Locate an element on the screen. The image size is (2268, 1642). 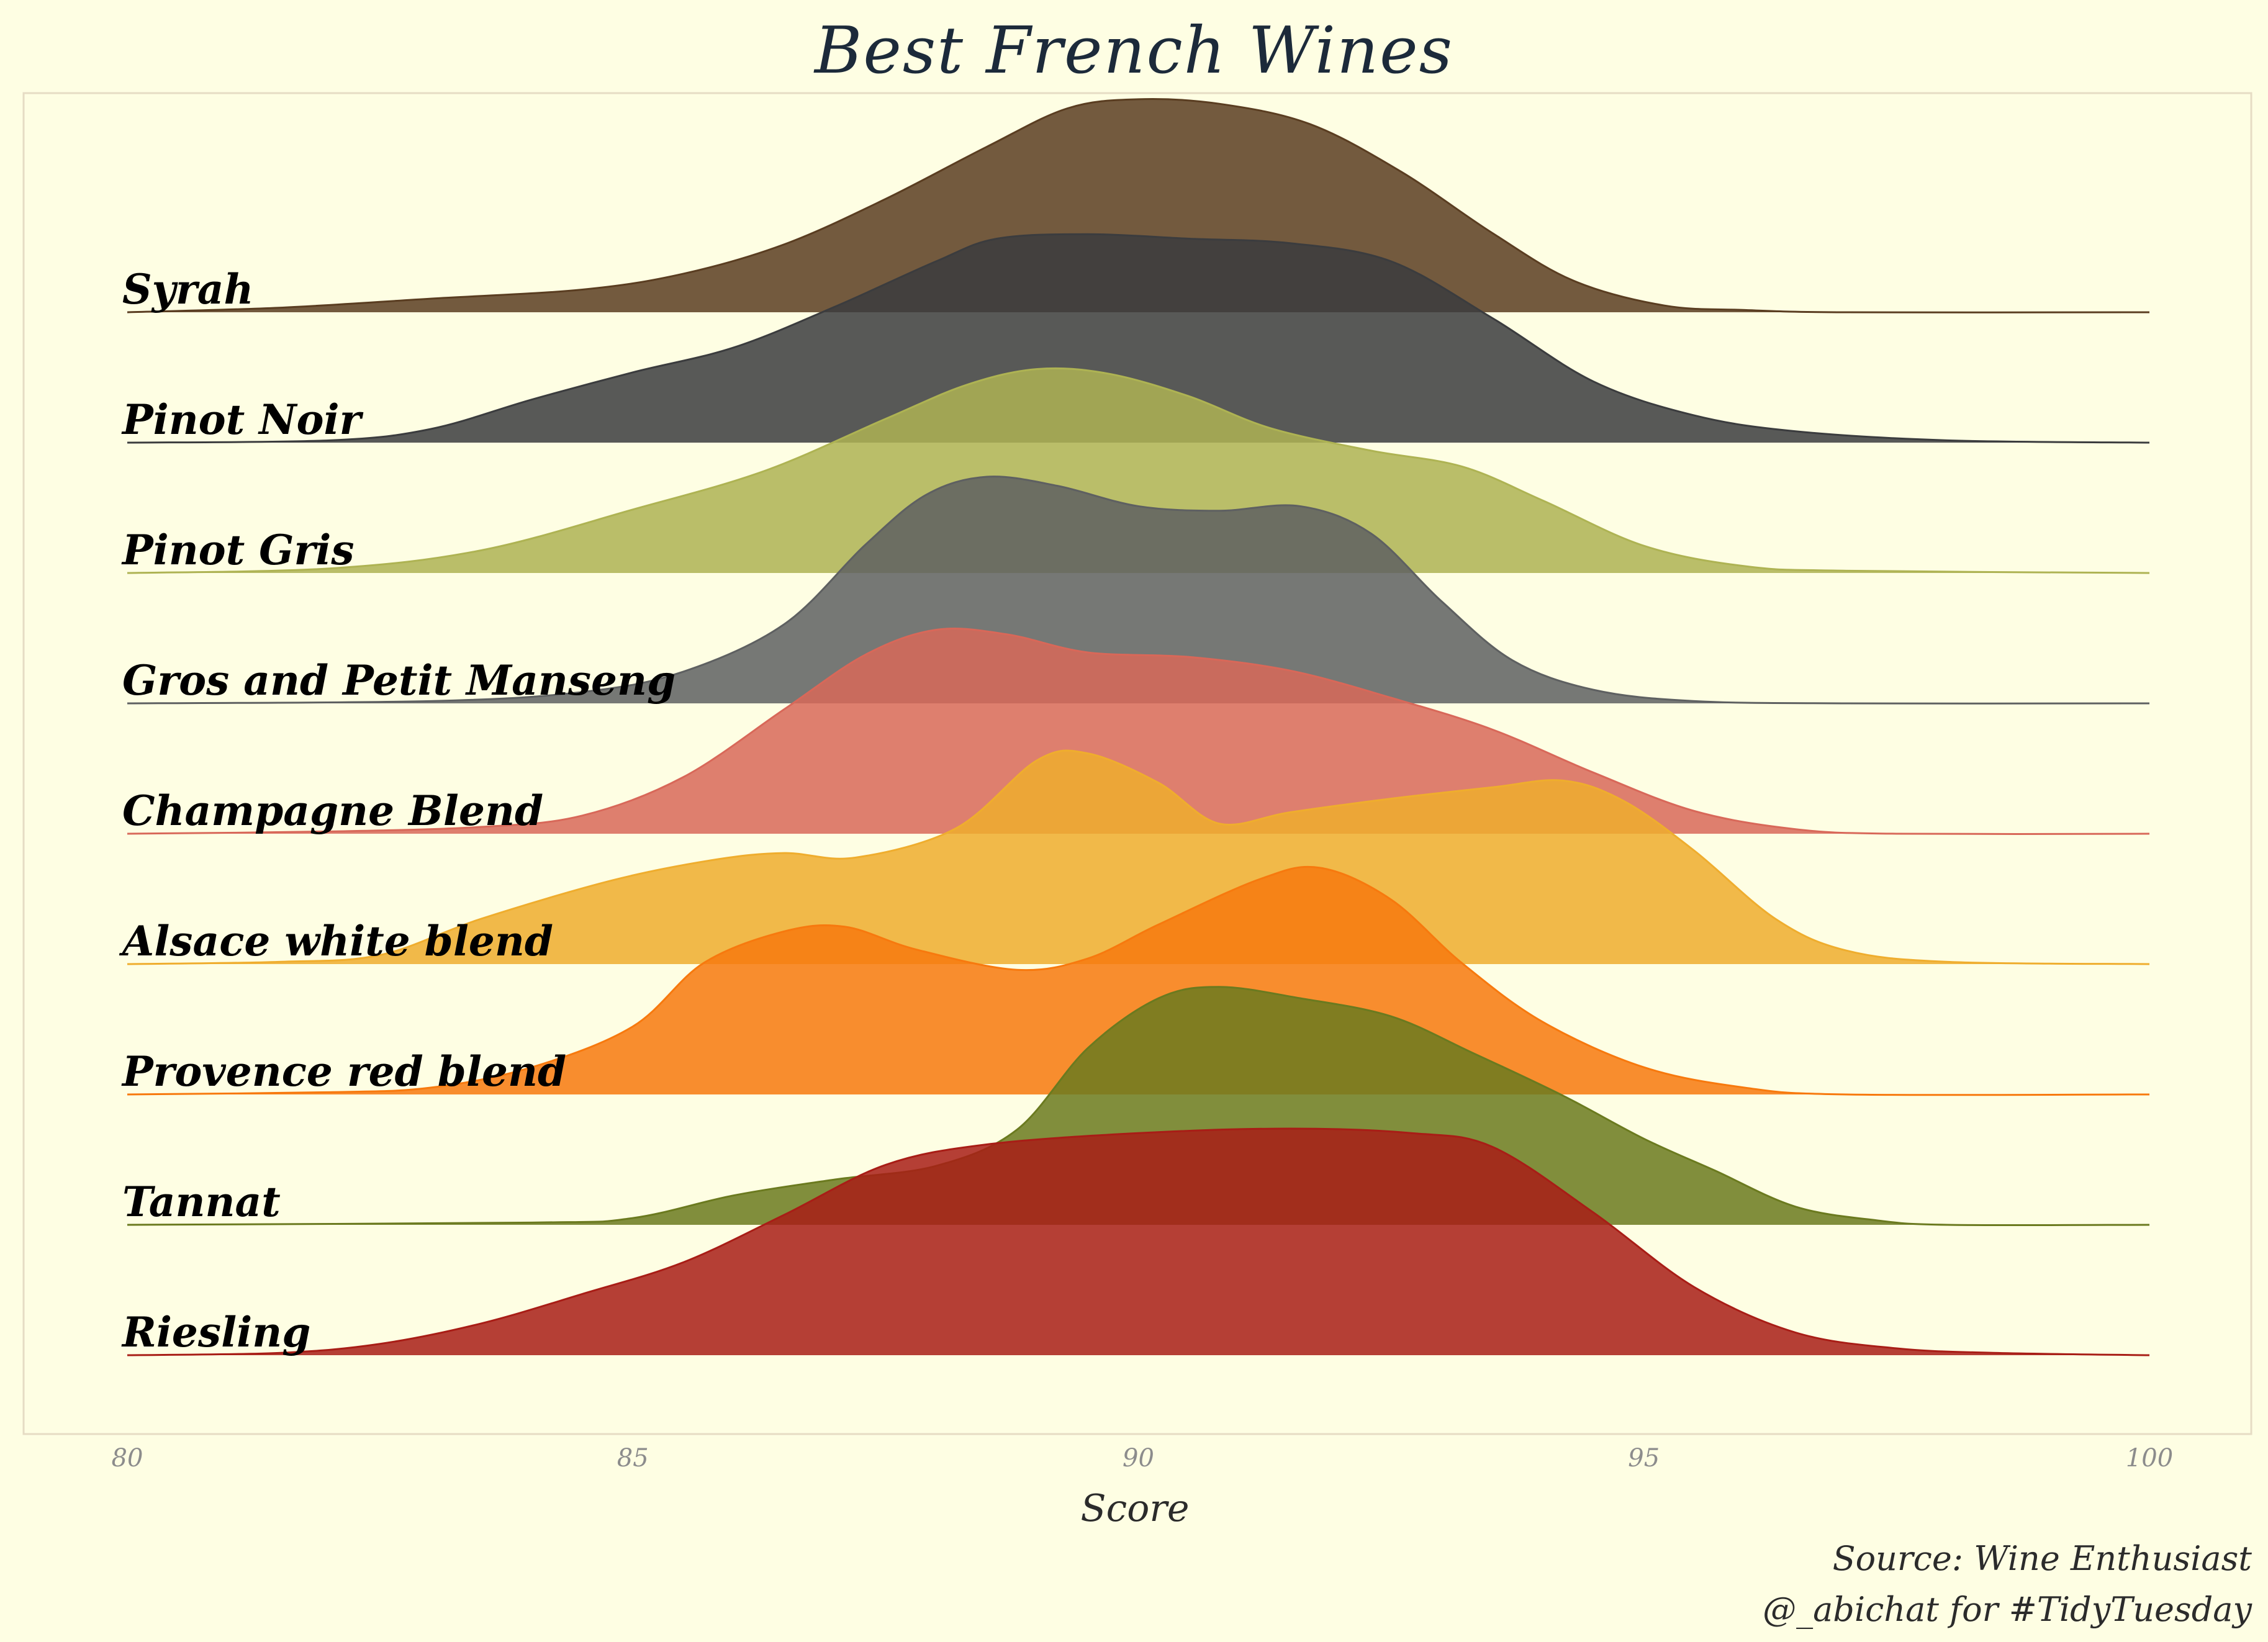
x-tick-label-0: 80 is located at coordinates (127, 1458).